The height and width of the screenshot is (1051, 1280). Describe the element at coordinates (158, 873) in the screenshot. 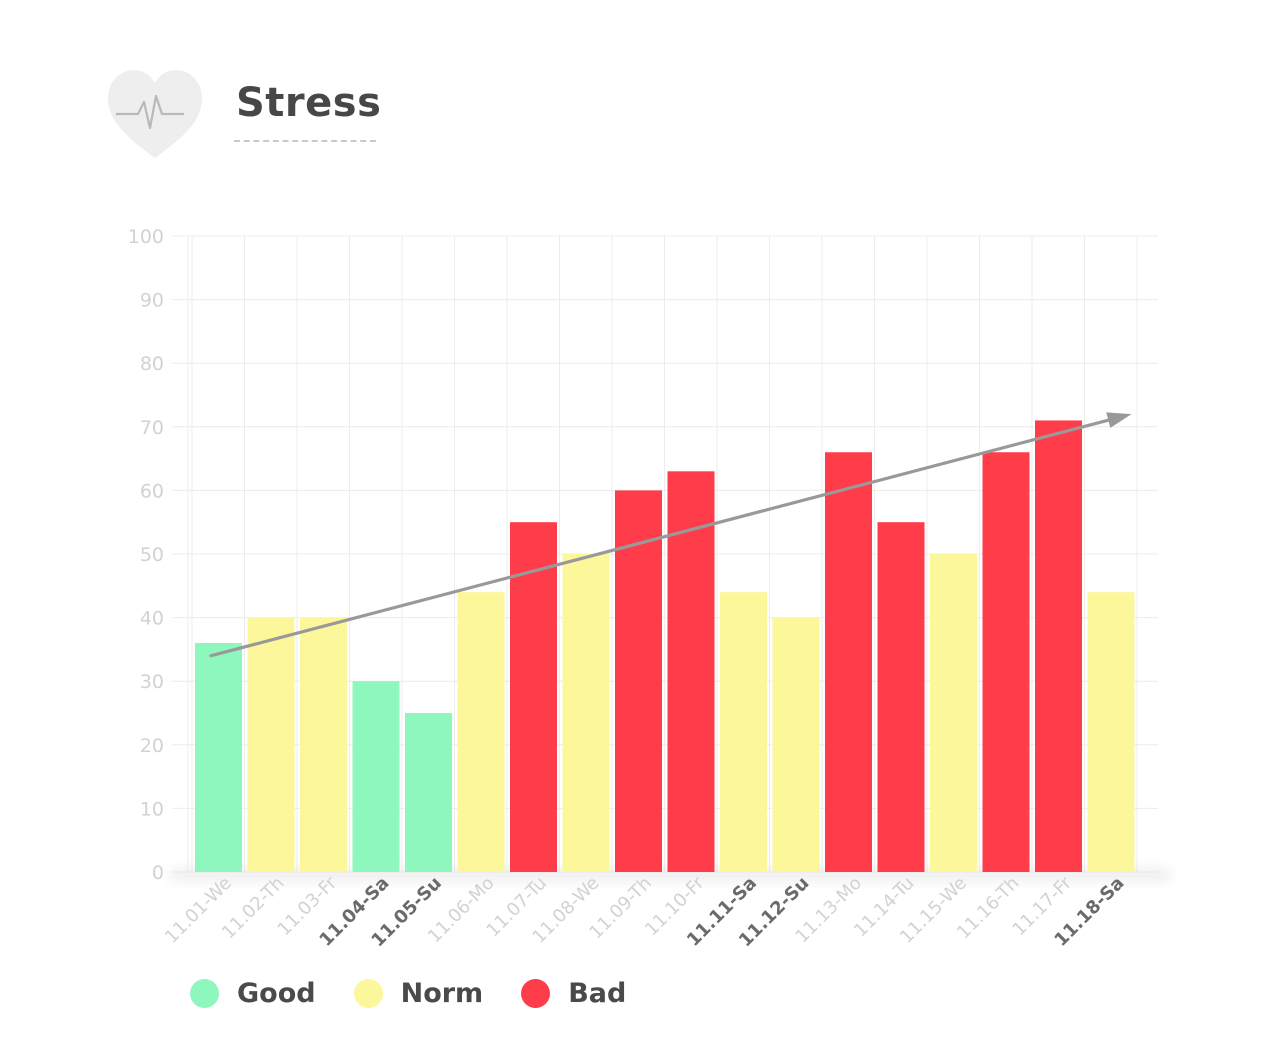

I see `y-tick-label: 0` at that location.